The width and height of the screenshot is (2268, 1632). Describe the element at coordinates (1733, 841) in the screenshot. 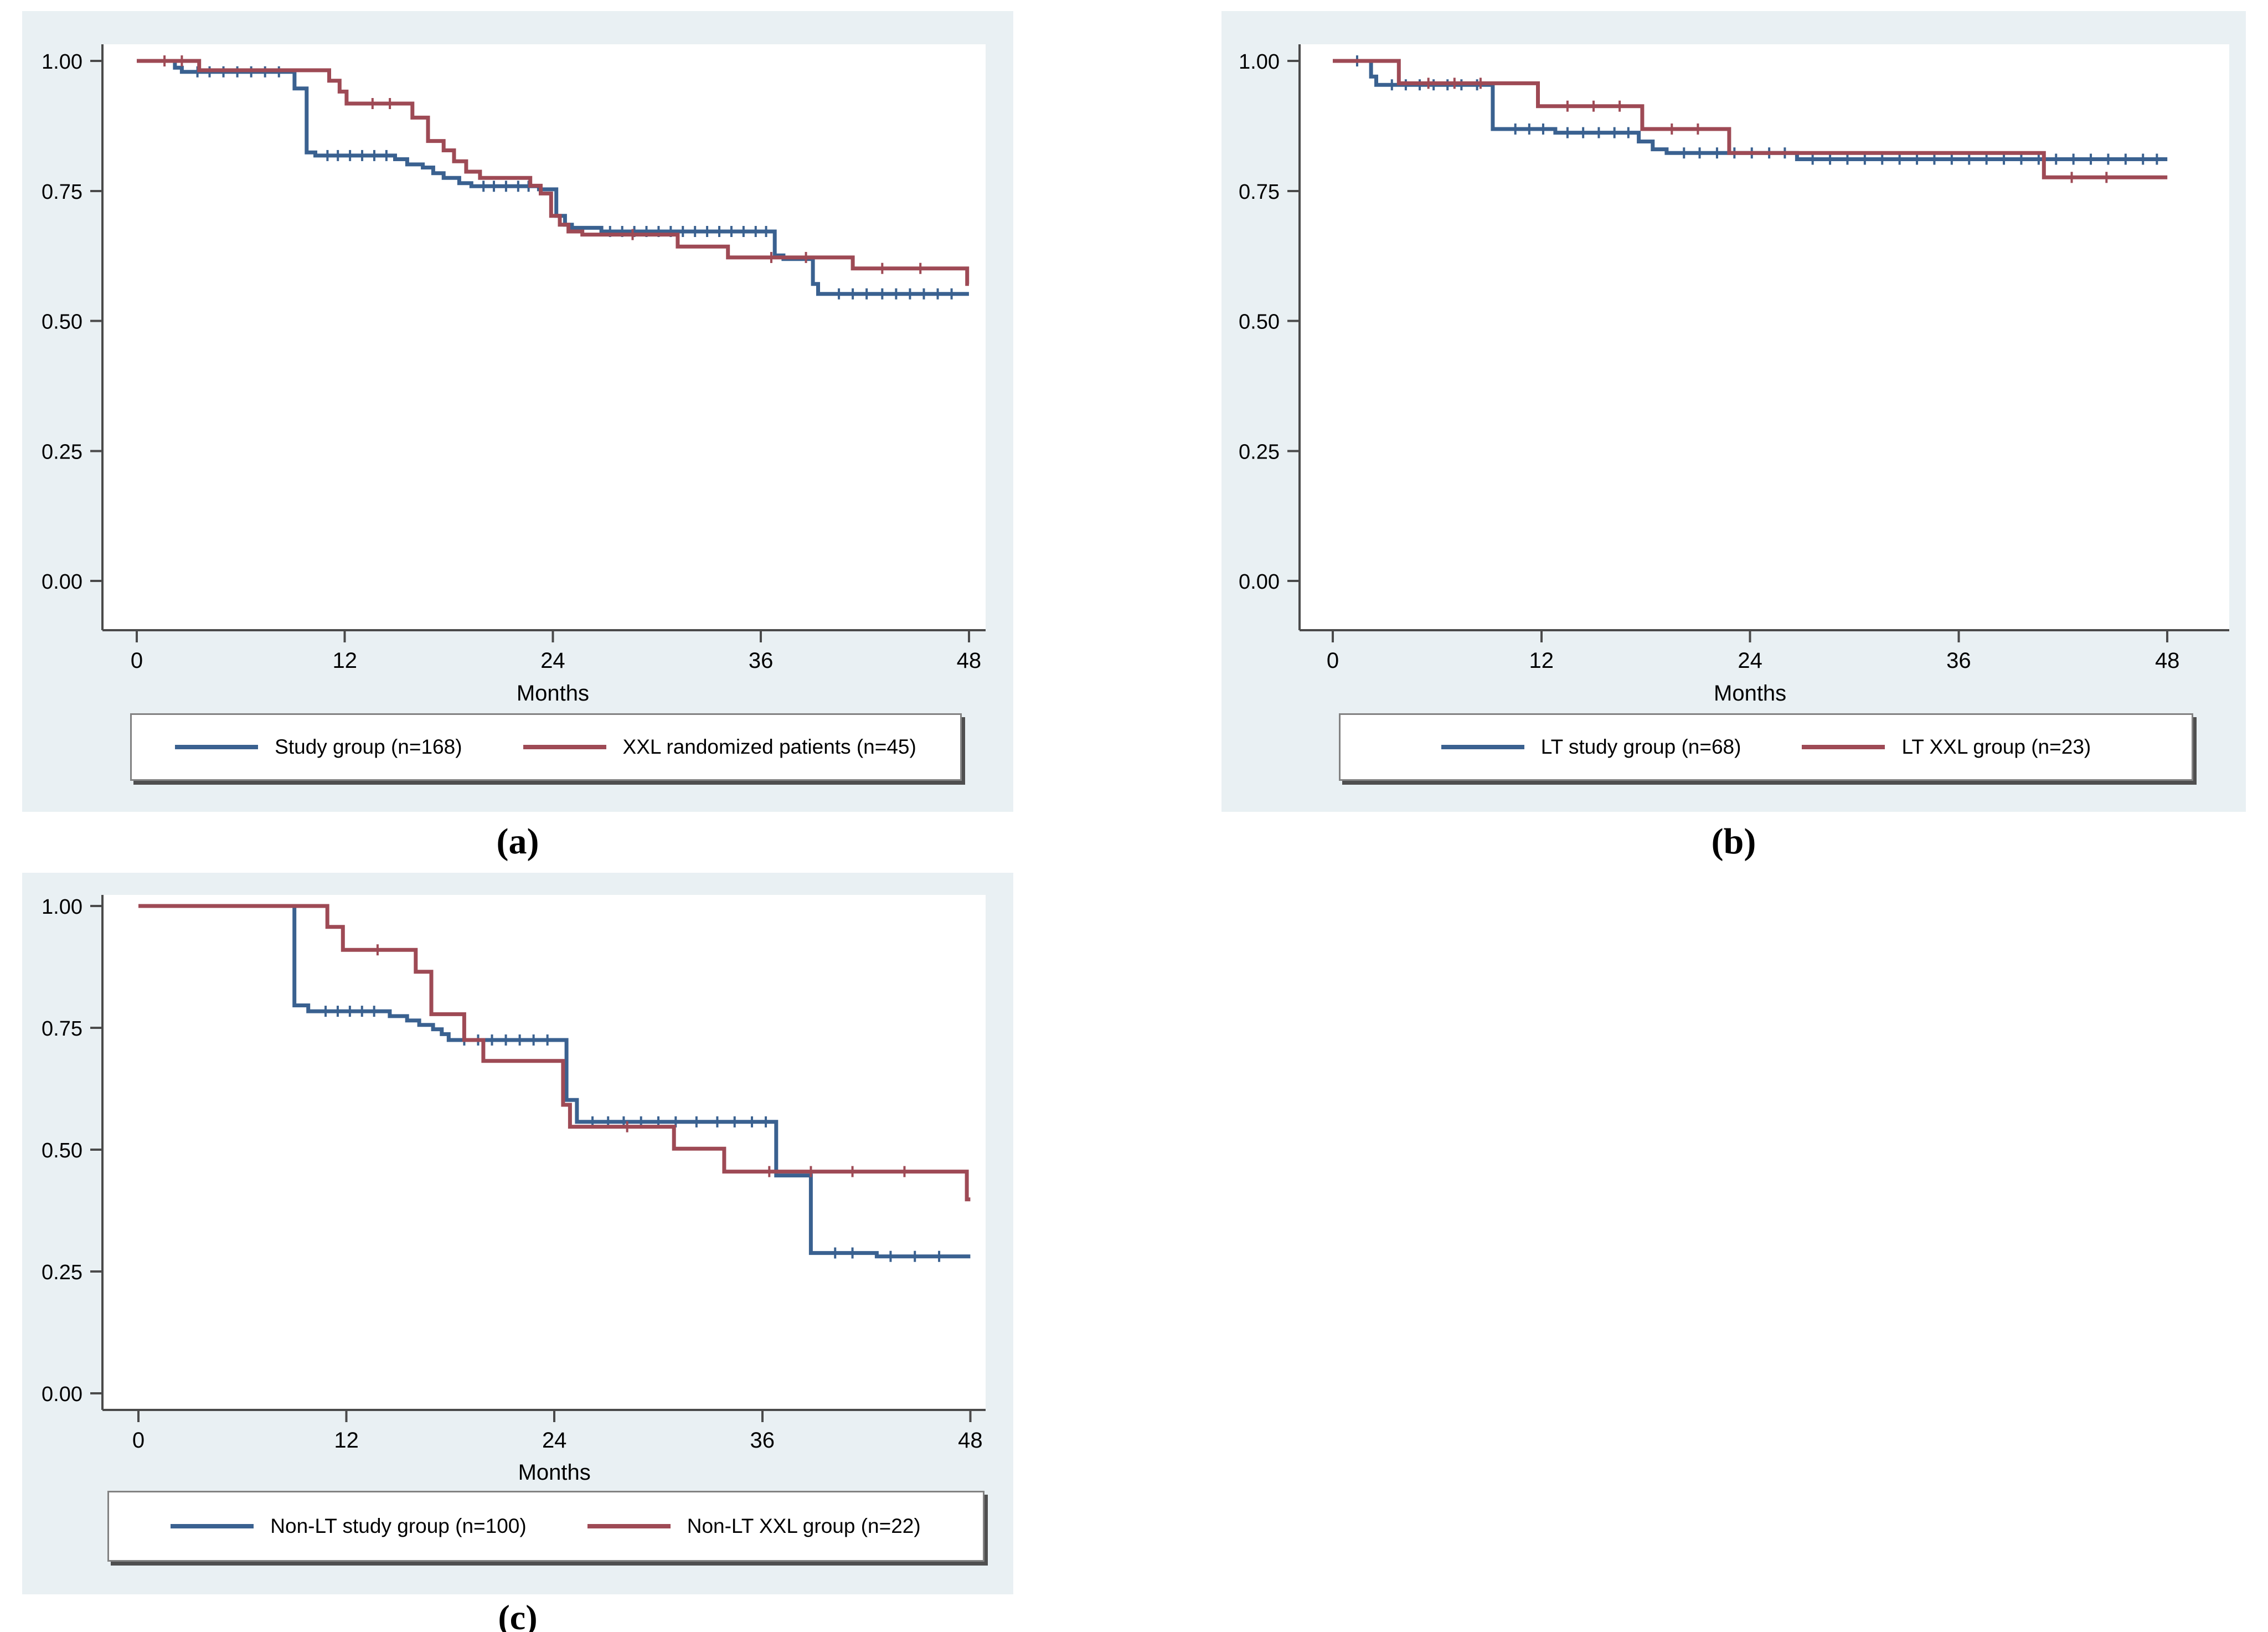

I see `panel-letter-b: (b)` at that location.